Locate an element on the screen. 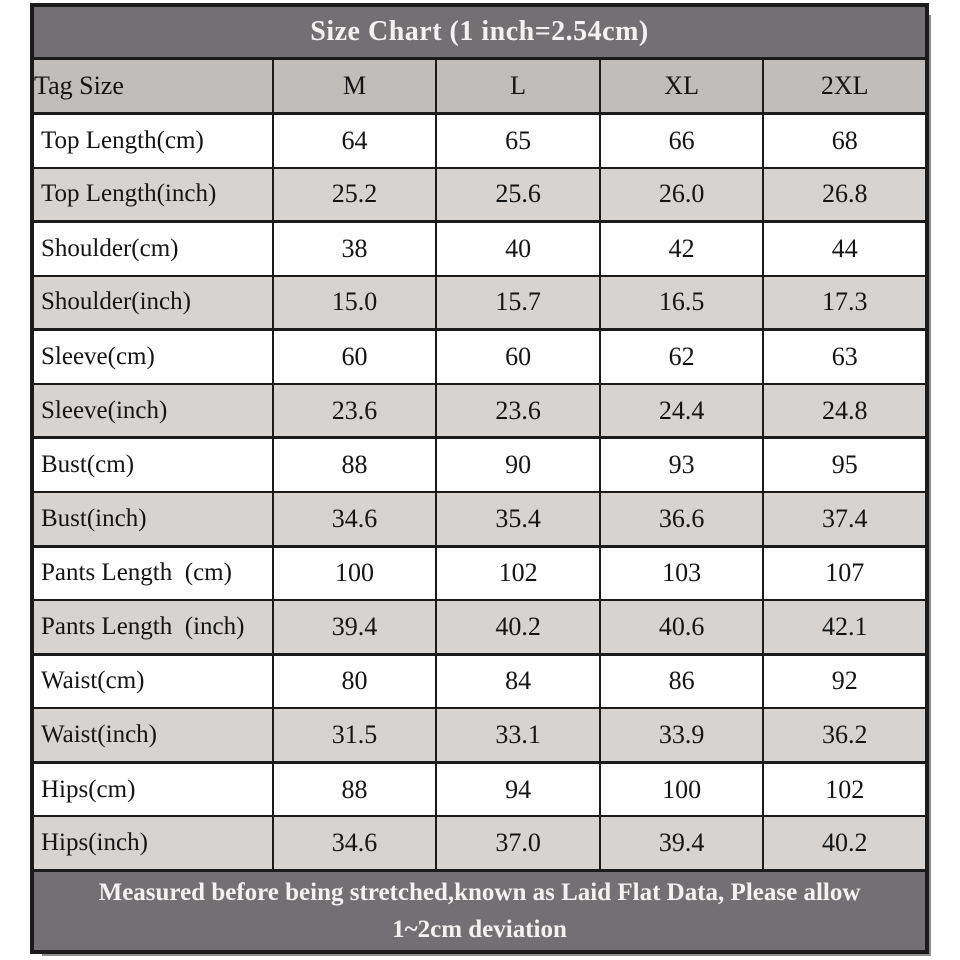 This screenshot has width=960, height=960. column-header-2xl: 2XL is located at coordinates (845, 86).